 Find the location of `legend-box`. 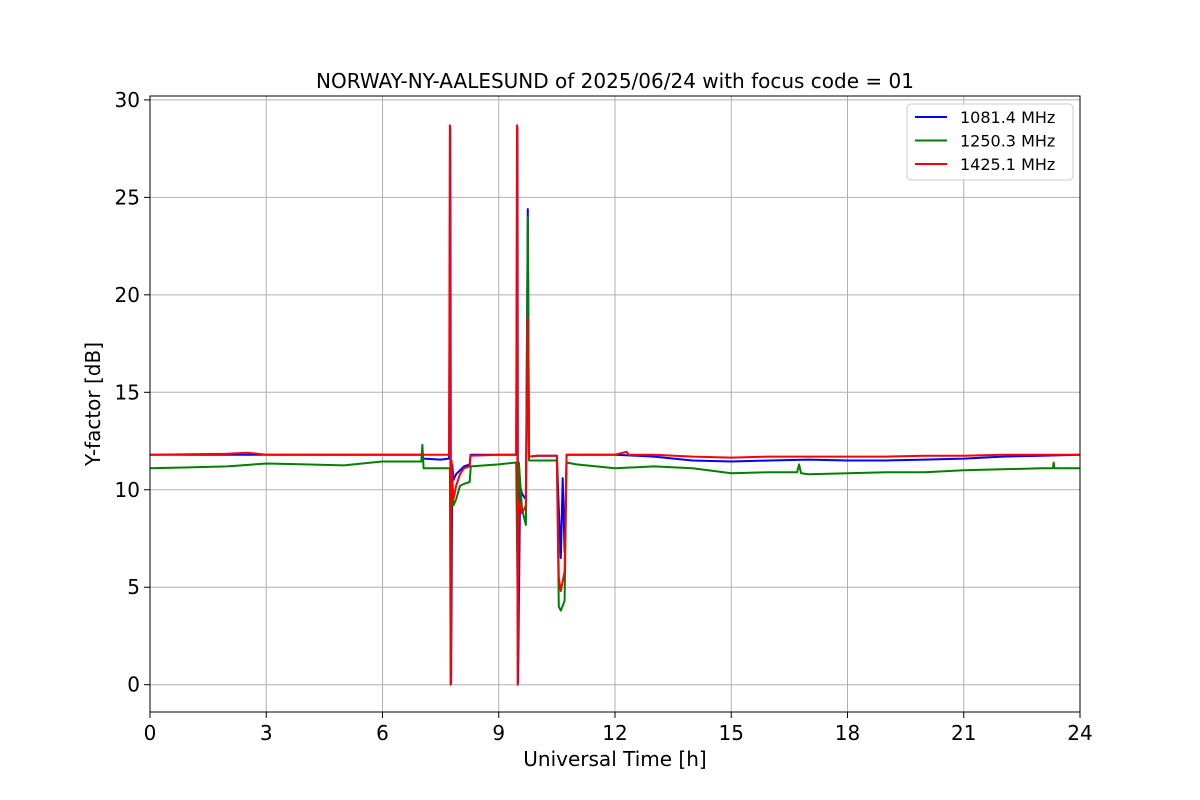

legend-box is located at coordinates (990, 142).